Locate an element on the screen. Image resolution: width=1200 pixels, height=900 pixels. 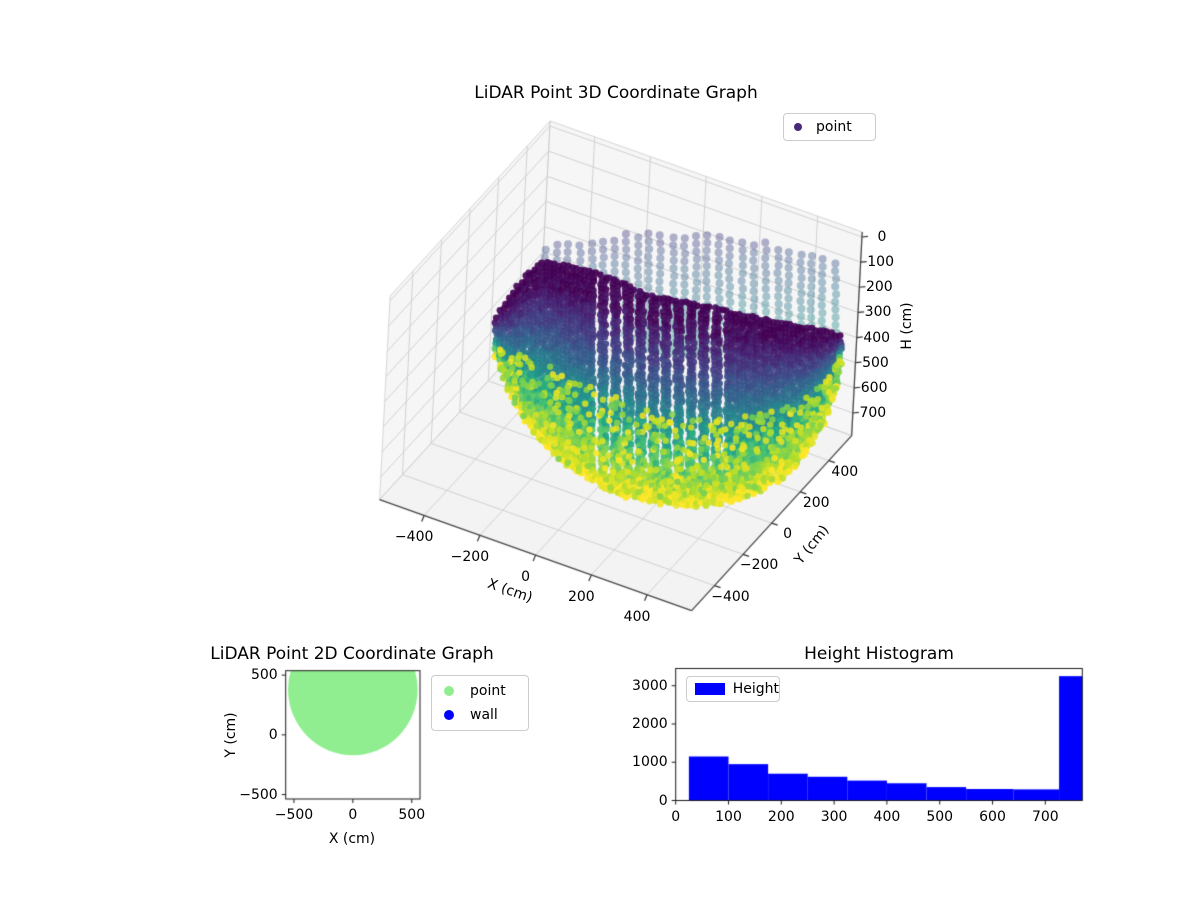
plot3d-z-tick-label: 600 is located at coordinates (874, 387).